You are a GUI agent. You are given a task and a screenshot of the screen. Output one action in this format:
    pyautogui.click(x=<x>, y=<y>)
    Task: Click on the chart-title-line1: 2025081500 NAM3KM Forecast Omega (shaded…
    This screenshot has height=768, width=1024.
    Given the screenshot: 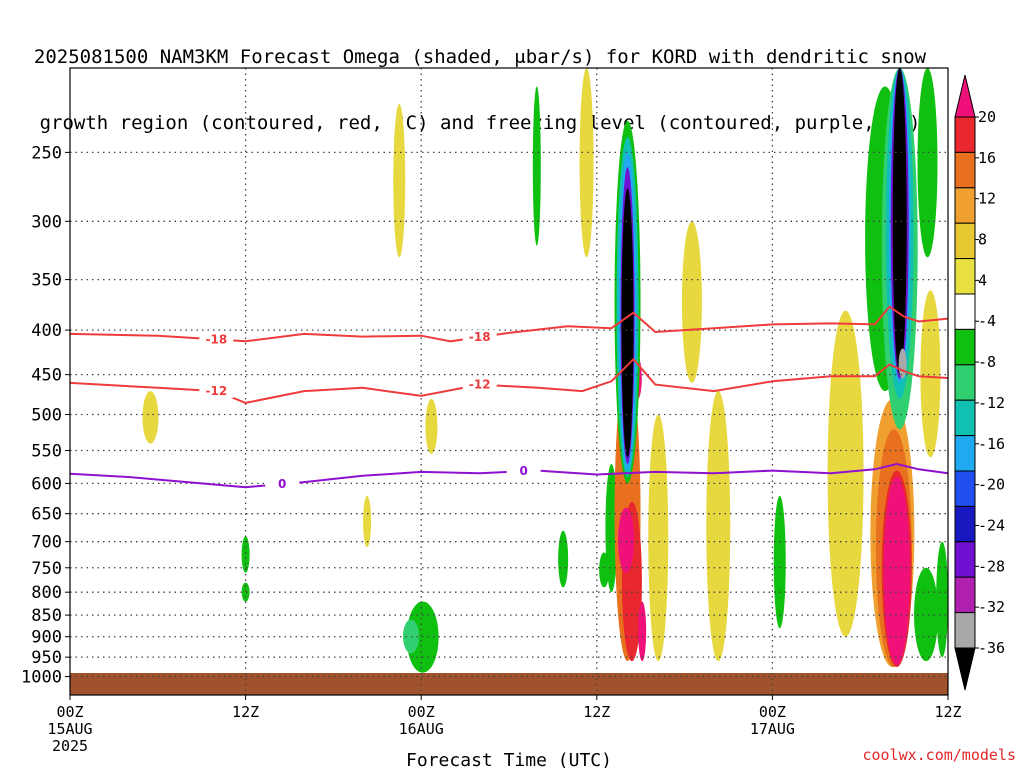 What is the action you would take?
    pyautogui.click(x=480, y=57)
    